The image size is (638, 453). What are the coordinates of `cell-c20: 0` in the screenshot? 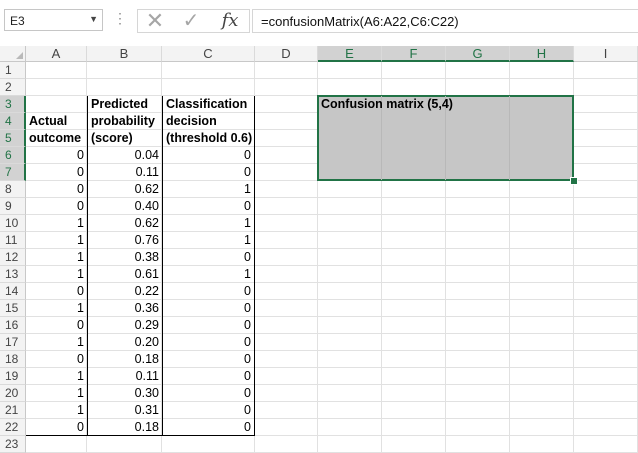 It's located at (208, 393).